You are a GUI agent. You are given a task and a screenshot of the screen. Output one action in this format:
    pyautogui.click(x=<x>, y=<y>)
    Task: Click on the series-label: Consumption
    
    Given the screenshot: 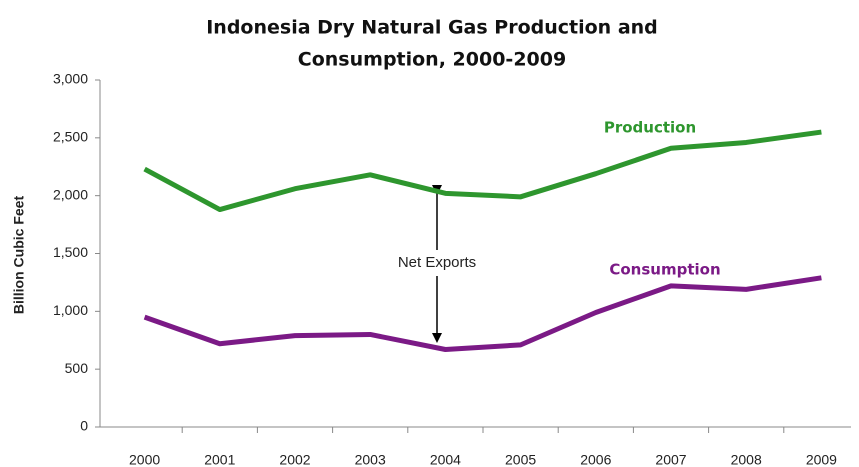 What is the action you would take?
    pyautogui.click(x=664, y=270)
    